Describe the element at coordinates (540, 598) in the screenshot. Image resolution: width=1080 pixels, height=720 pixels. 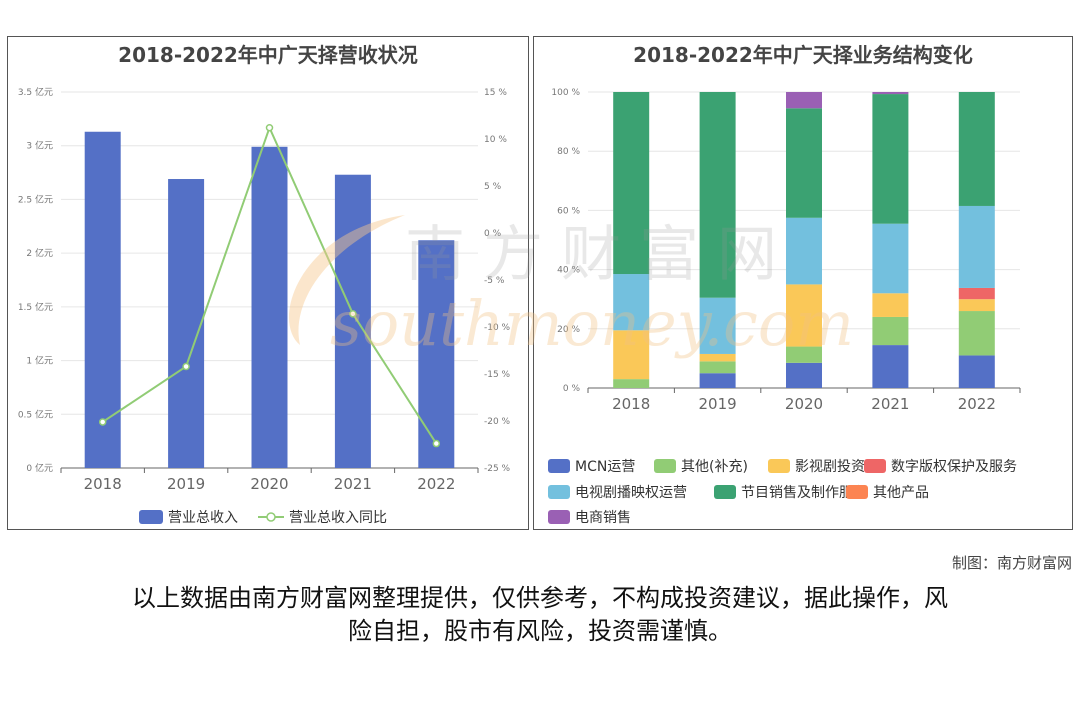
I see `disclaimer-line-1: 以上数据由南方财富网整理提供，仅供参考，不构成投资建议，据此操作，风` at that location.